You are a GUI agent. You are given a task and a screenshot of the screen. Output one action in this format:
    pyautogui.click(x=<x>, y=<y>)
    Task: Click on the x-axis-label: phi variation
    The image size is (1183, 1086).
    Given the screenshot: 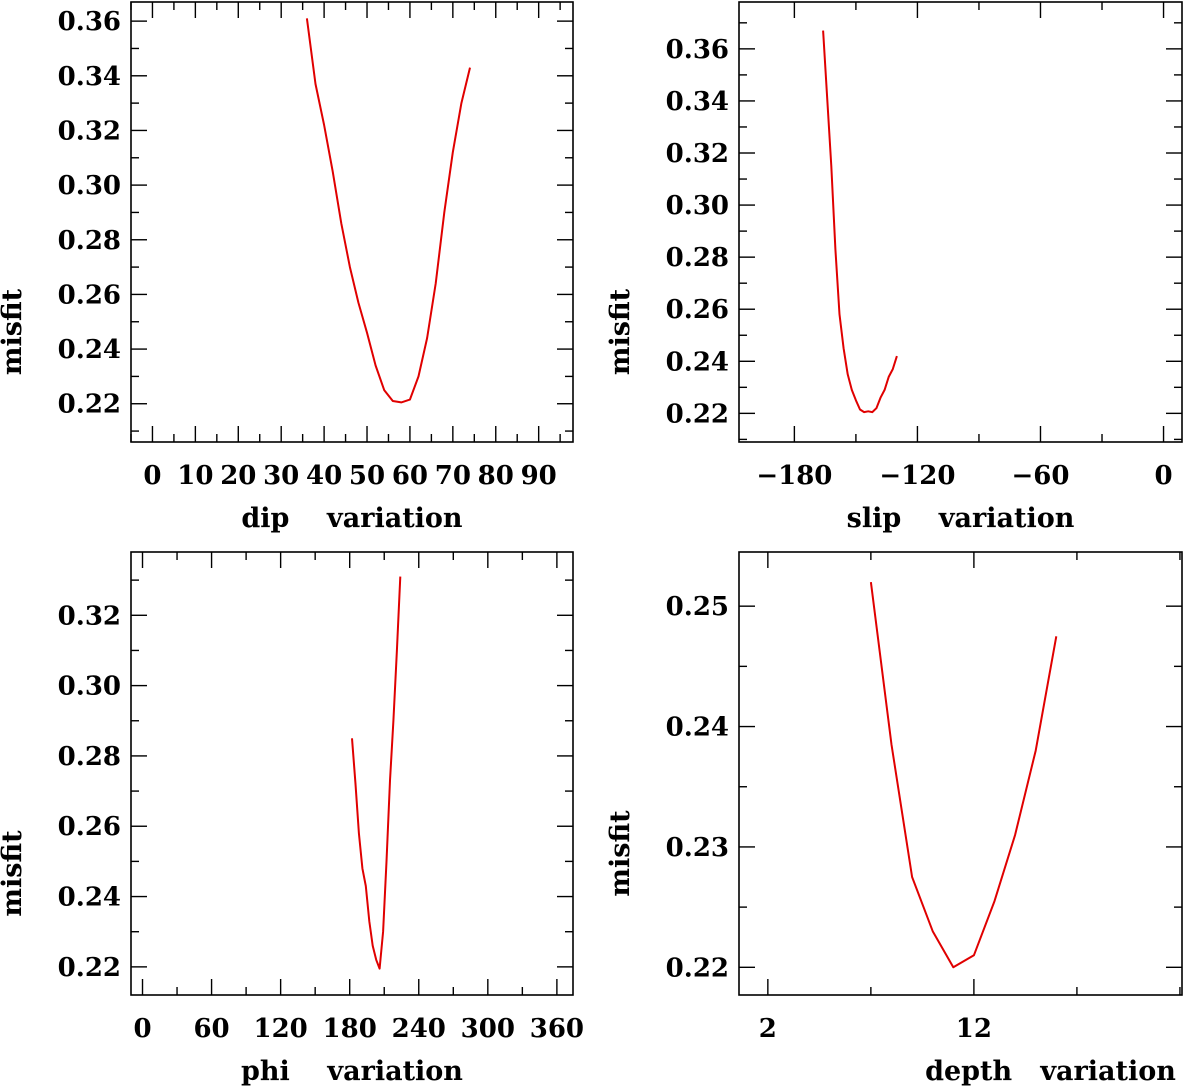 What is the action you would take?
    pyautogui.click(x=352, y=1071)
    